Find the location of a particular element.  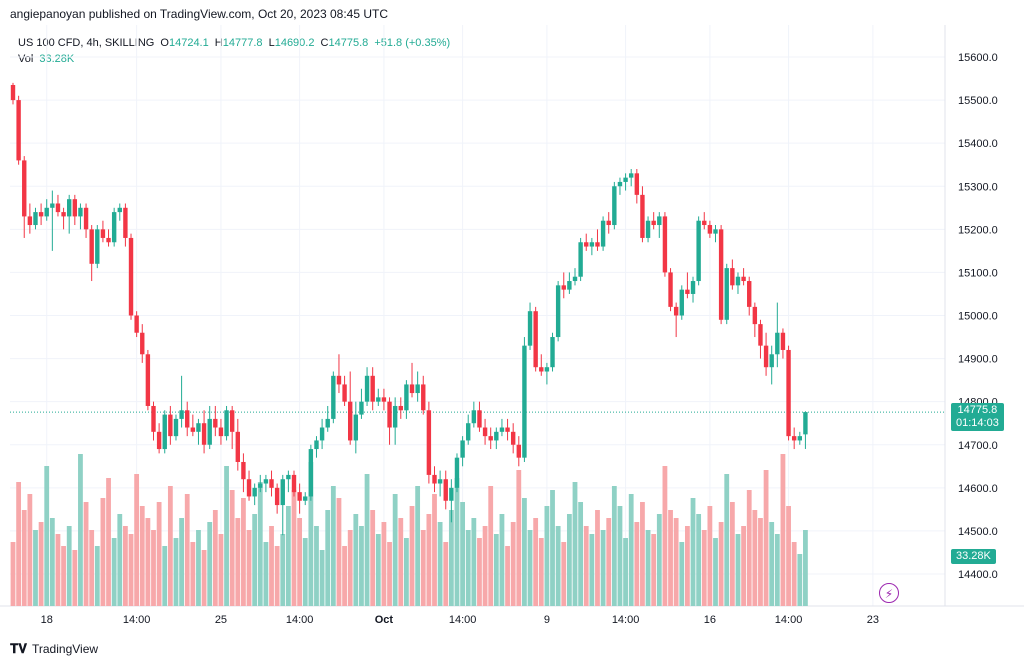

x-tick-label: 9 is located at coordinates (547, 620).